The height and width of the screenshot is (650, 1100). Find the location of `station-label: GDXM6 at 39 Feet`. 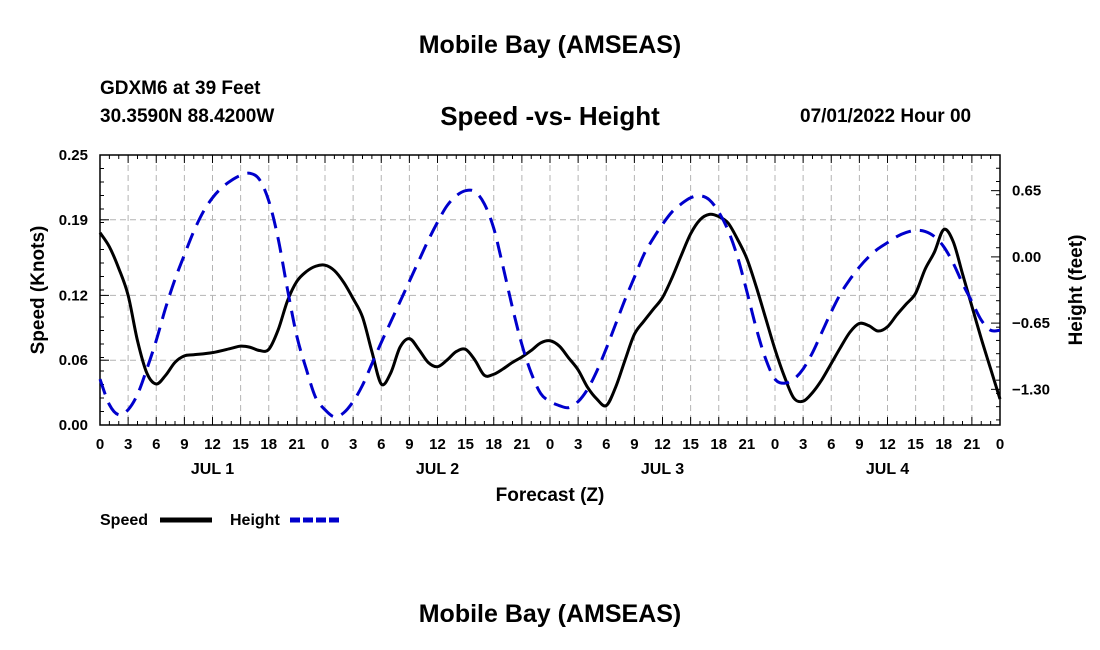

station-label: GDXM6 at 39 Feet is located at coordinates (180, 88).